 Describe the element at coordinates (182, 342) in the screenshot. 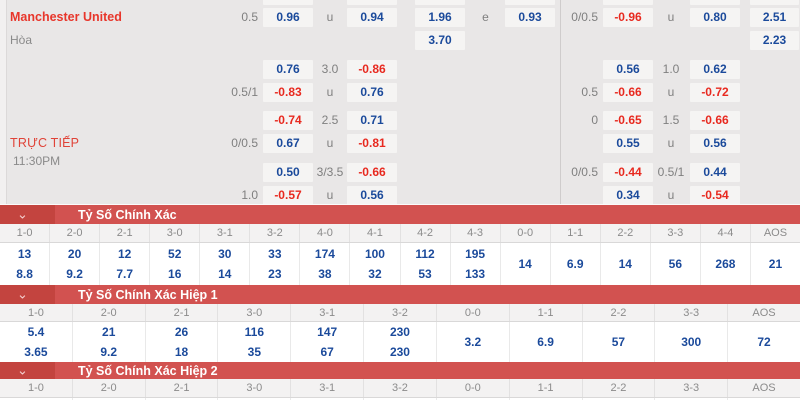

I see `score-odds-column: 26 18` at that location.